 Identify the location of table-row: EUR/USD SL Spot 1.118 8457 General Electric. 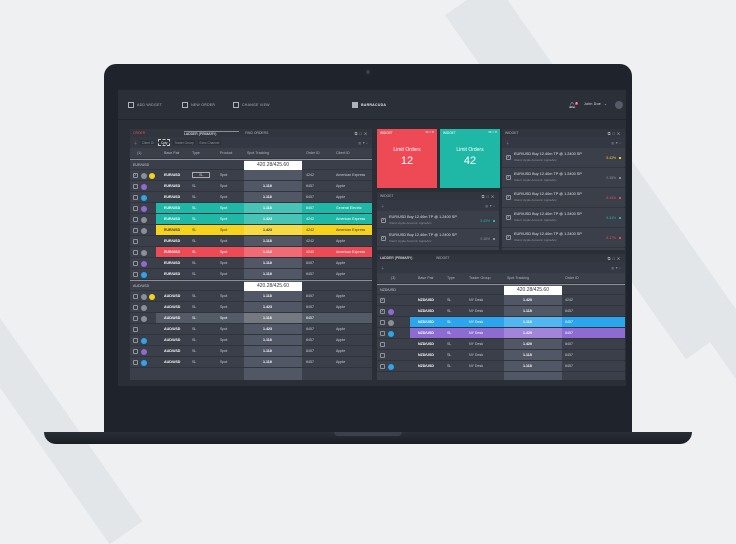
(251, 208).